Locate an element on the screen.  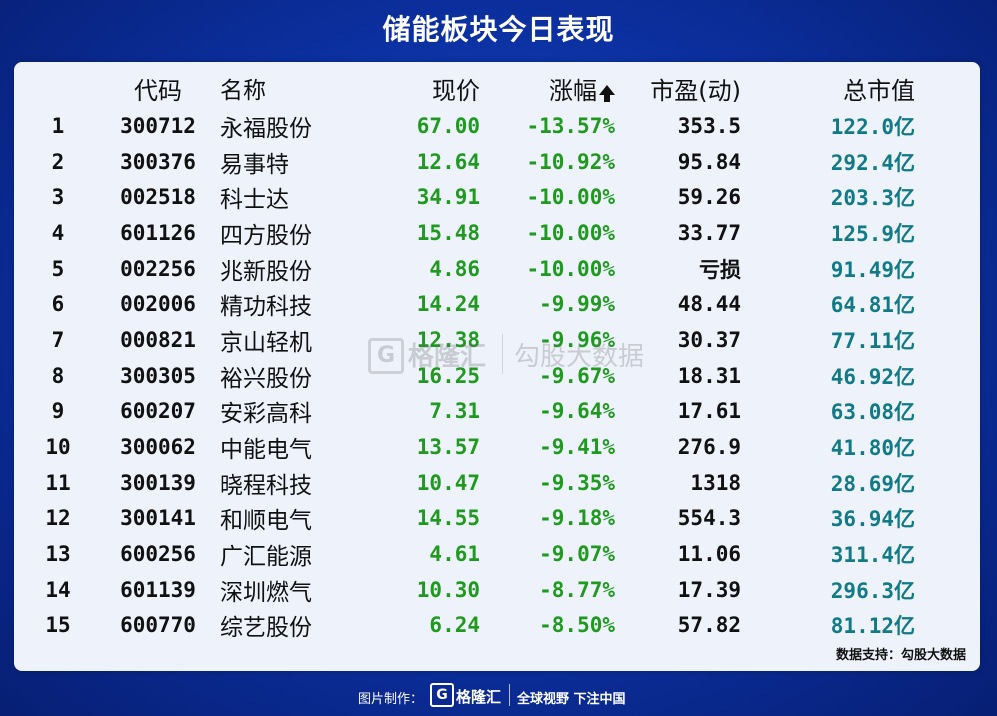
stock-name: 京山轻机 is located at coordinates (266, 342).